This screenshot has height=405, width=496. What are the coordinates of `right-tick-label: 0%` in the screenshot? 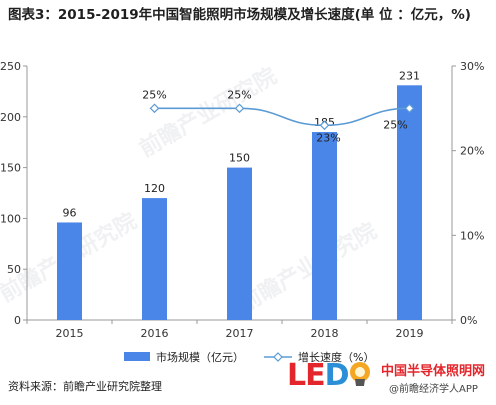 It's located at (468, 320).